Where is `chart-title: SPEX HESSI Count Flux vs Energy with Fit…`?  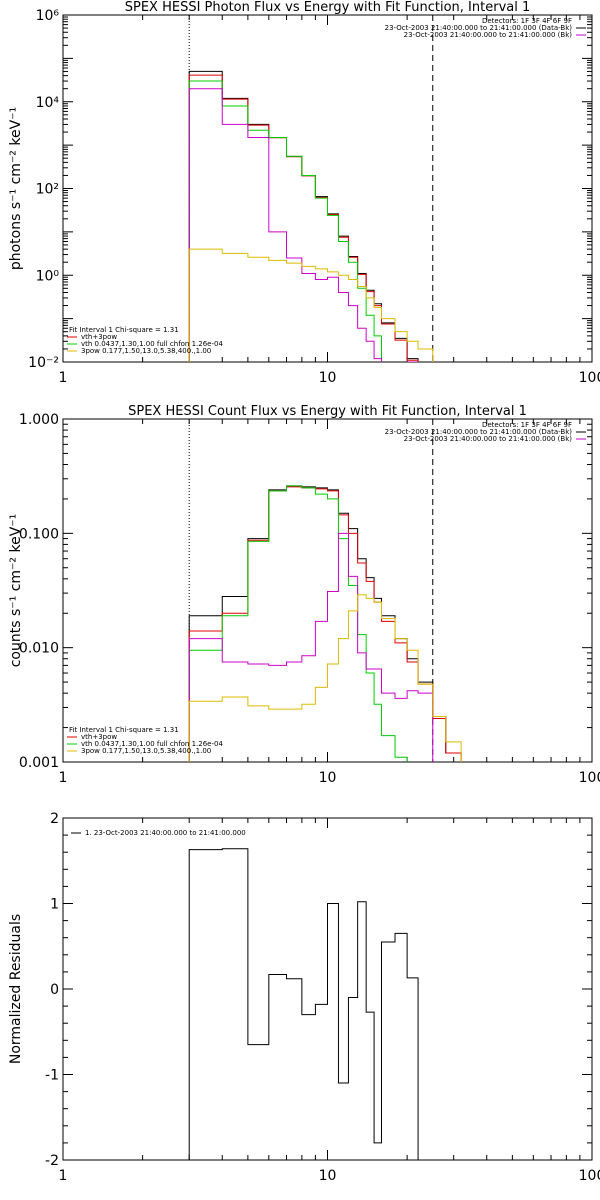 chart-title: SPEX HESSI Count Flux vs Energy with Fit… is located at coordinates (327, 411).